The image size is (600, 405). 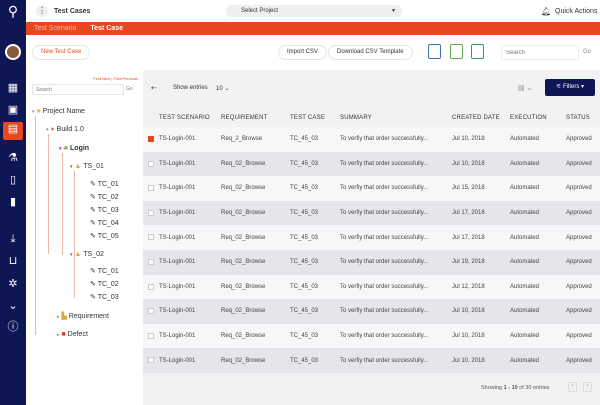 I want to click on build-icon: ●, so click(x=52, y=129).